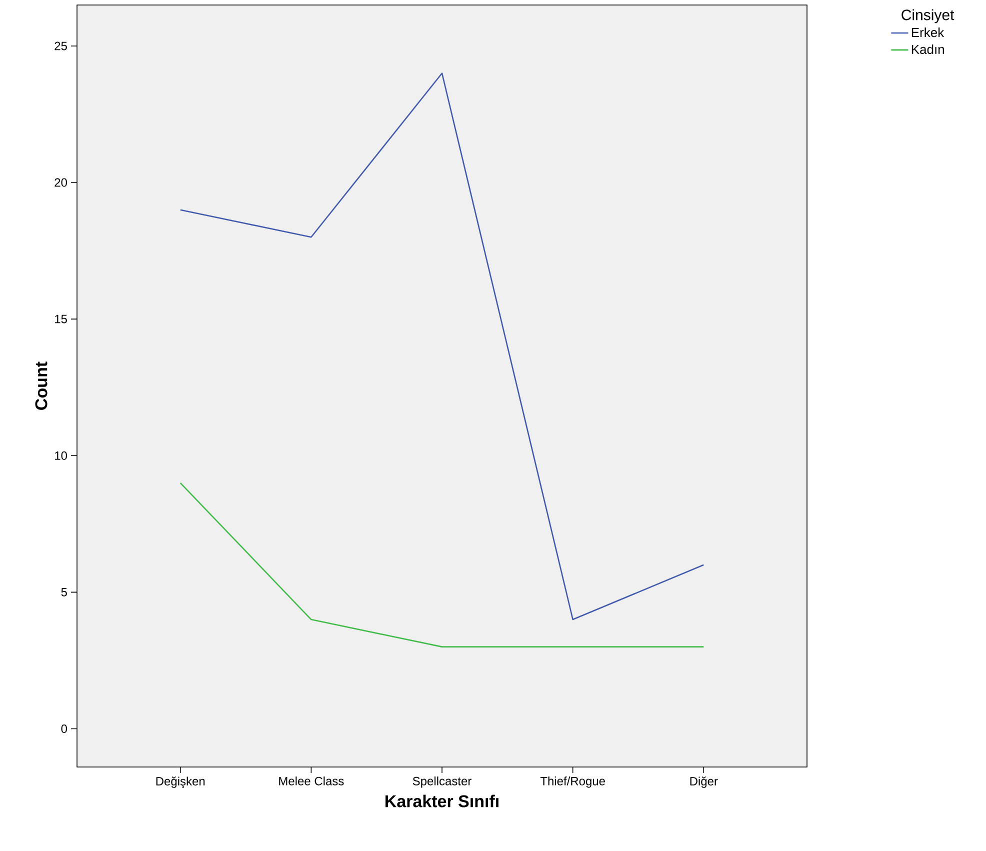 This screenshot has width=986, height=851. Describe the element at coordinates (61, 182) in the screenshot. I see `y-tick-label: 20` at that location.